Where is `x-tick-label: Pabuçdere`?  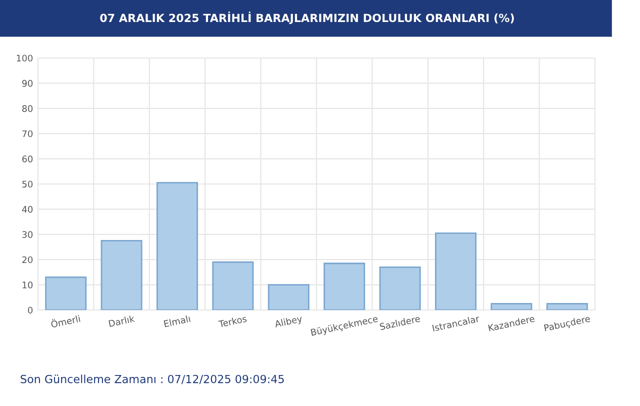 x-tick-label: Pabuçdere is located at coordinates (567, 323).